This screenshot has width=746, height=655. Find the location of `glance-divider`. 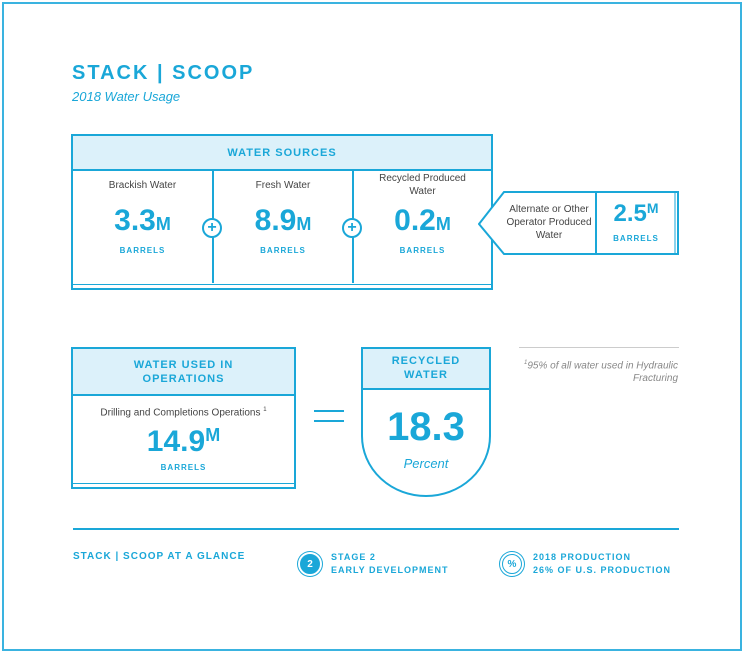

glance-divider is located at coordinates (376, 529).